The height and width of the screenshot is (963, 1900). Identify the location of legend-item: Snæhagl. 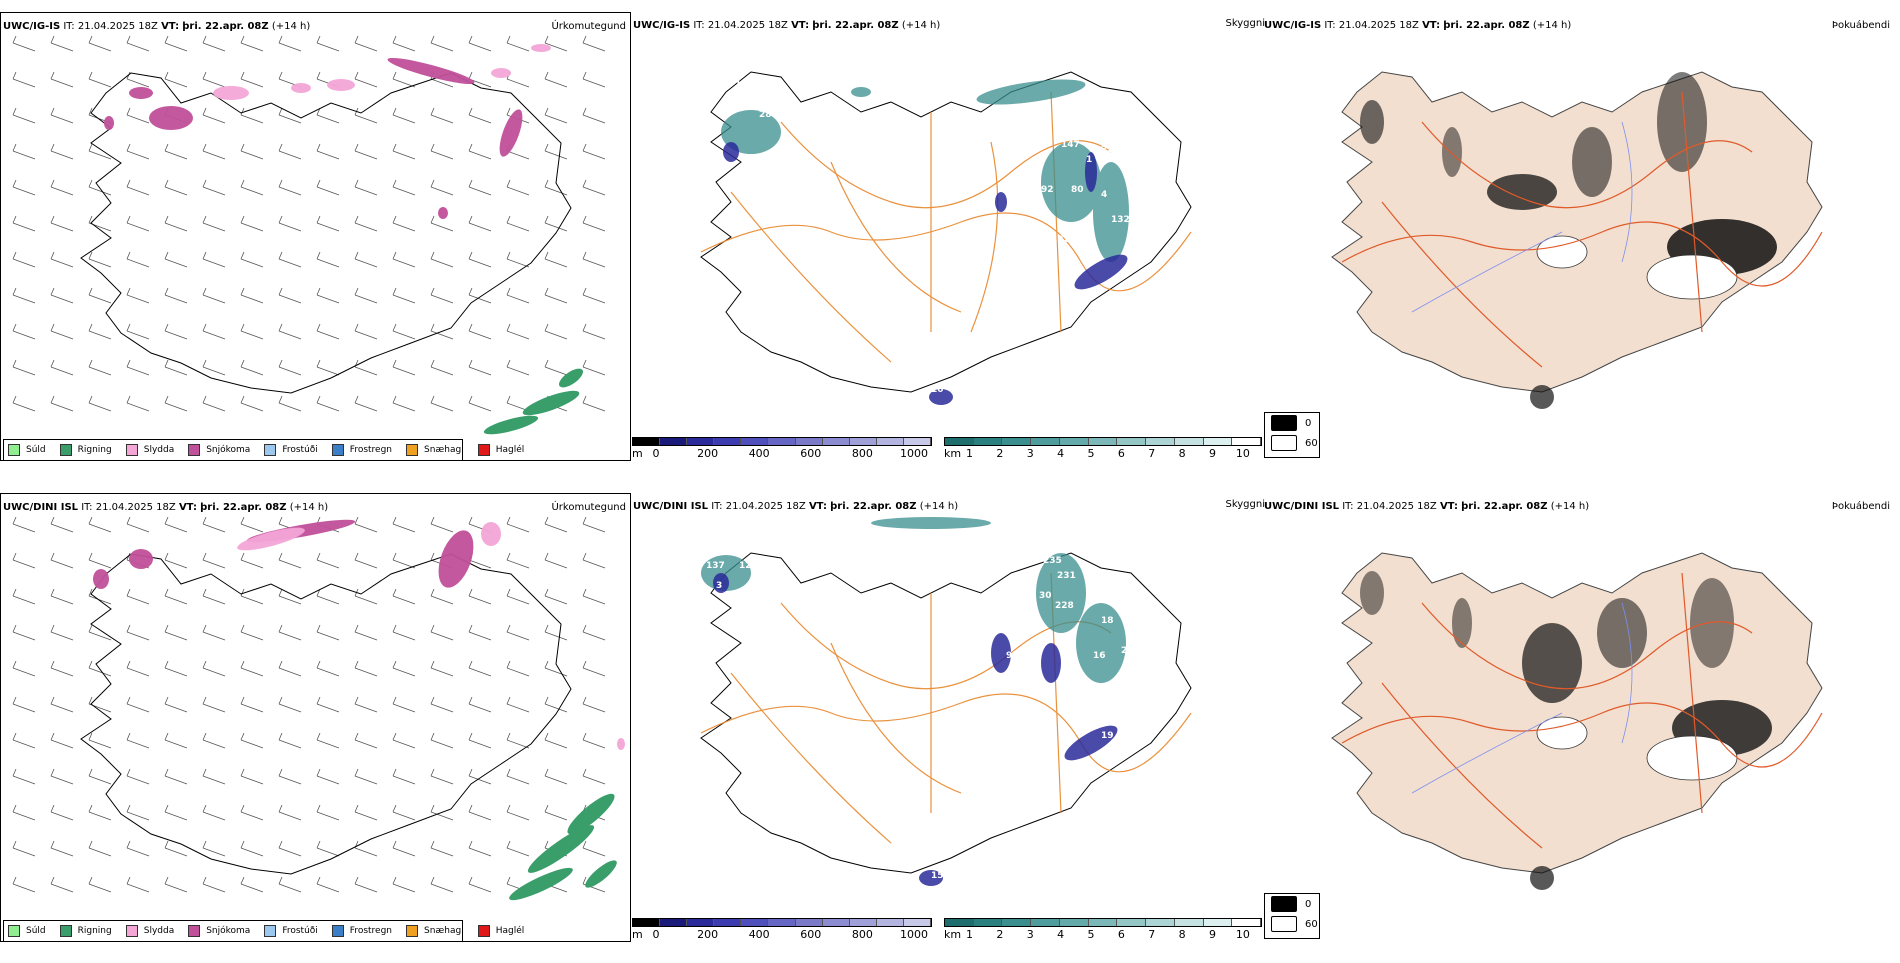
(435, 931).